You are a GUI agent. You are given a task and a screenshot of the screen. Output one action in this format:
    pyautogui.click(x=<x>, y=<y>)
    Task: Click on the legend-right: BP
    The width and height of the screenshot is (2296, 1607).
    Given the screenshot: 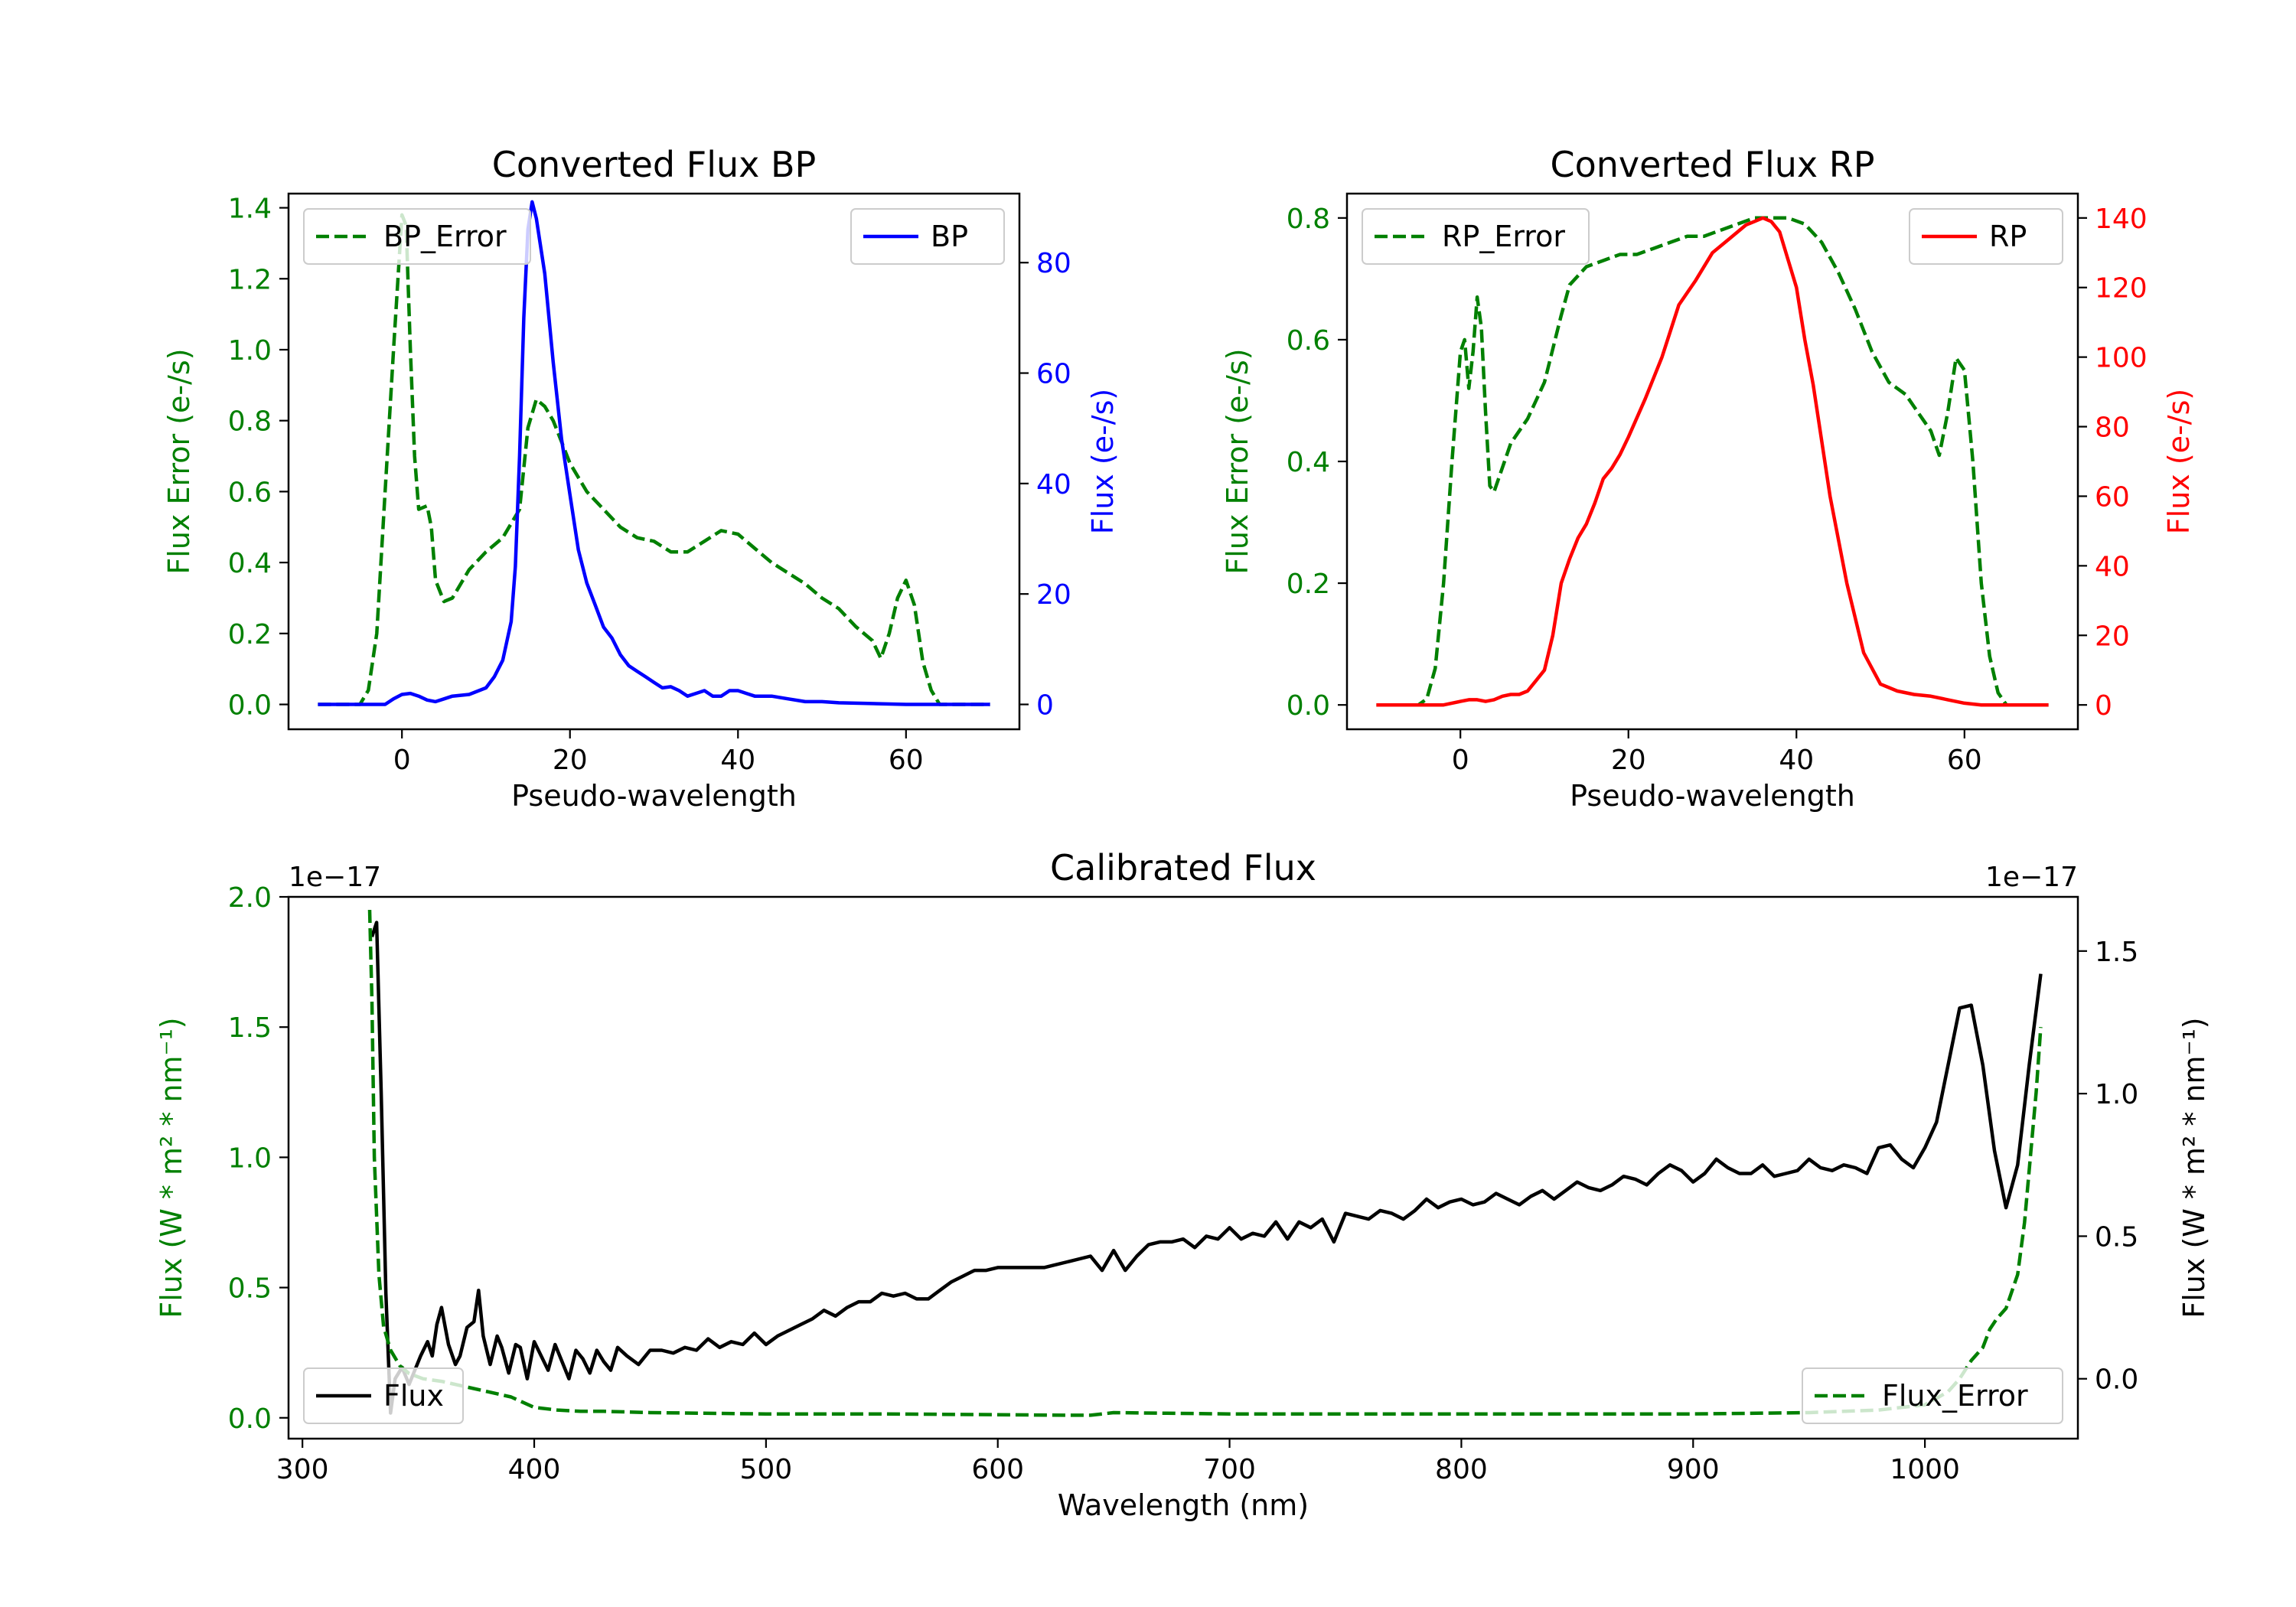 What is the action you would take?
    pyautogui.click(x=927, y=237)
    